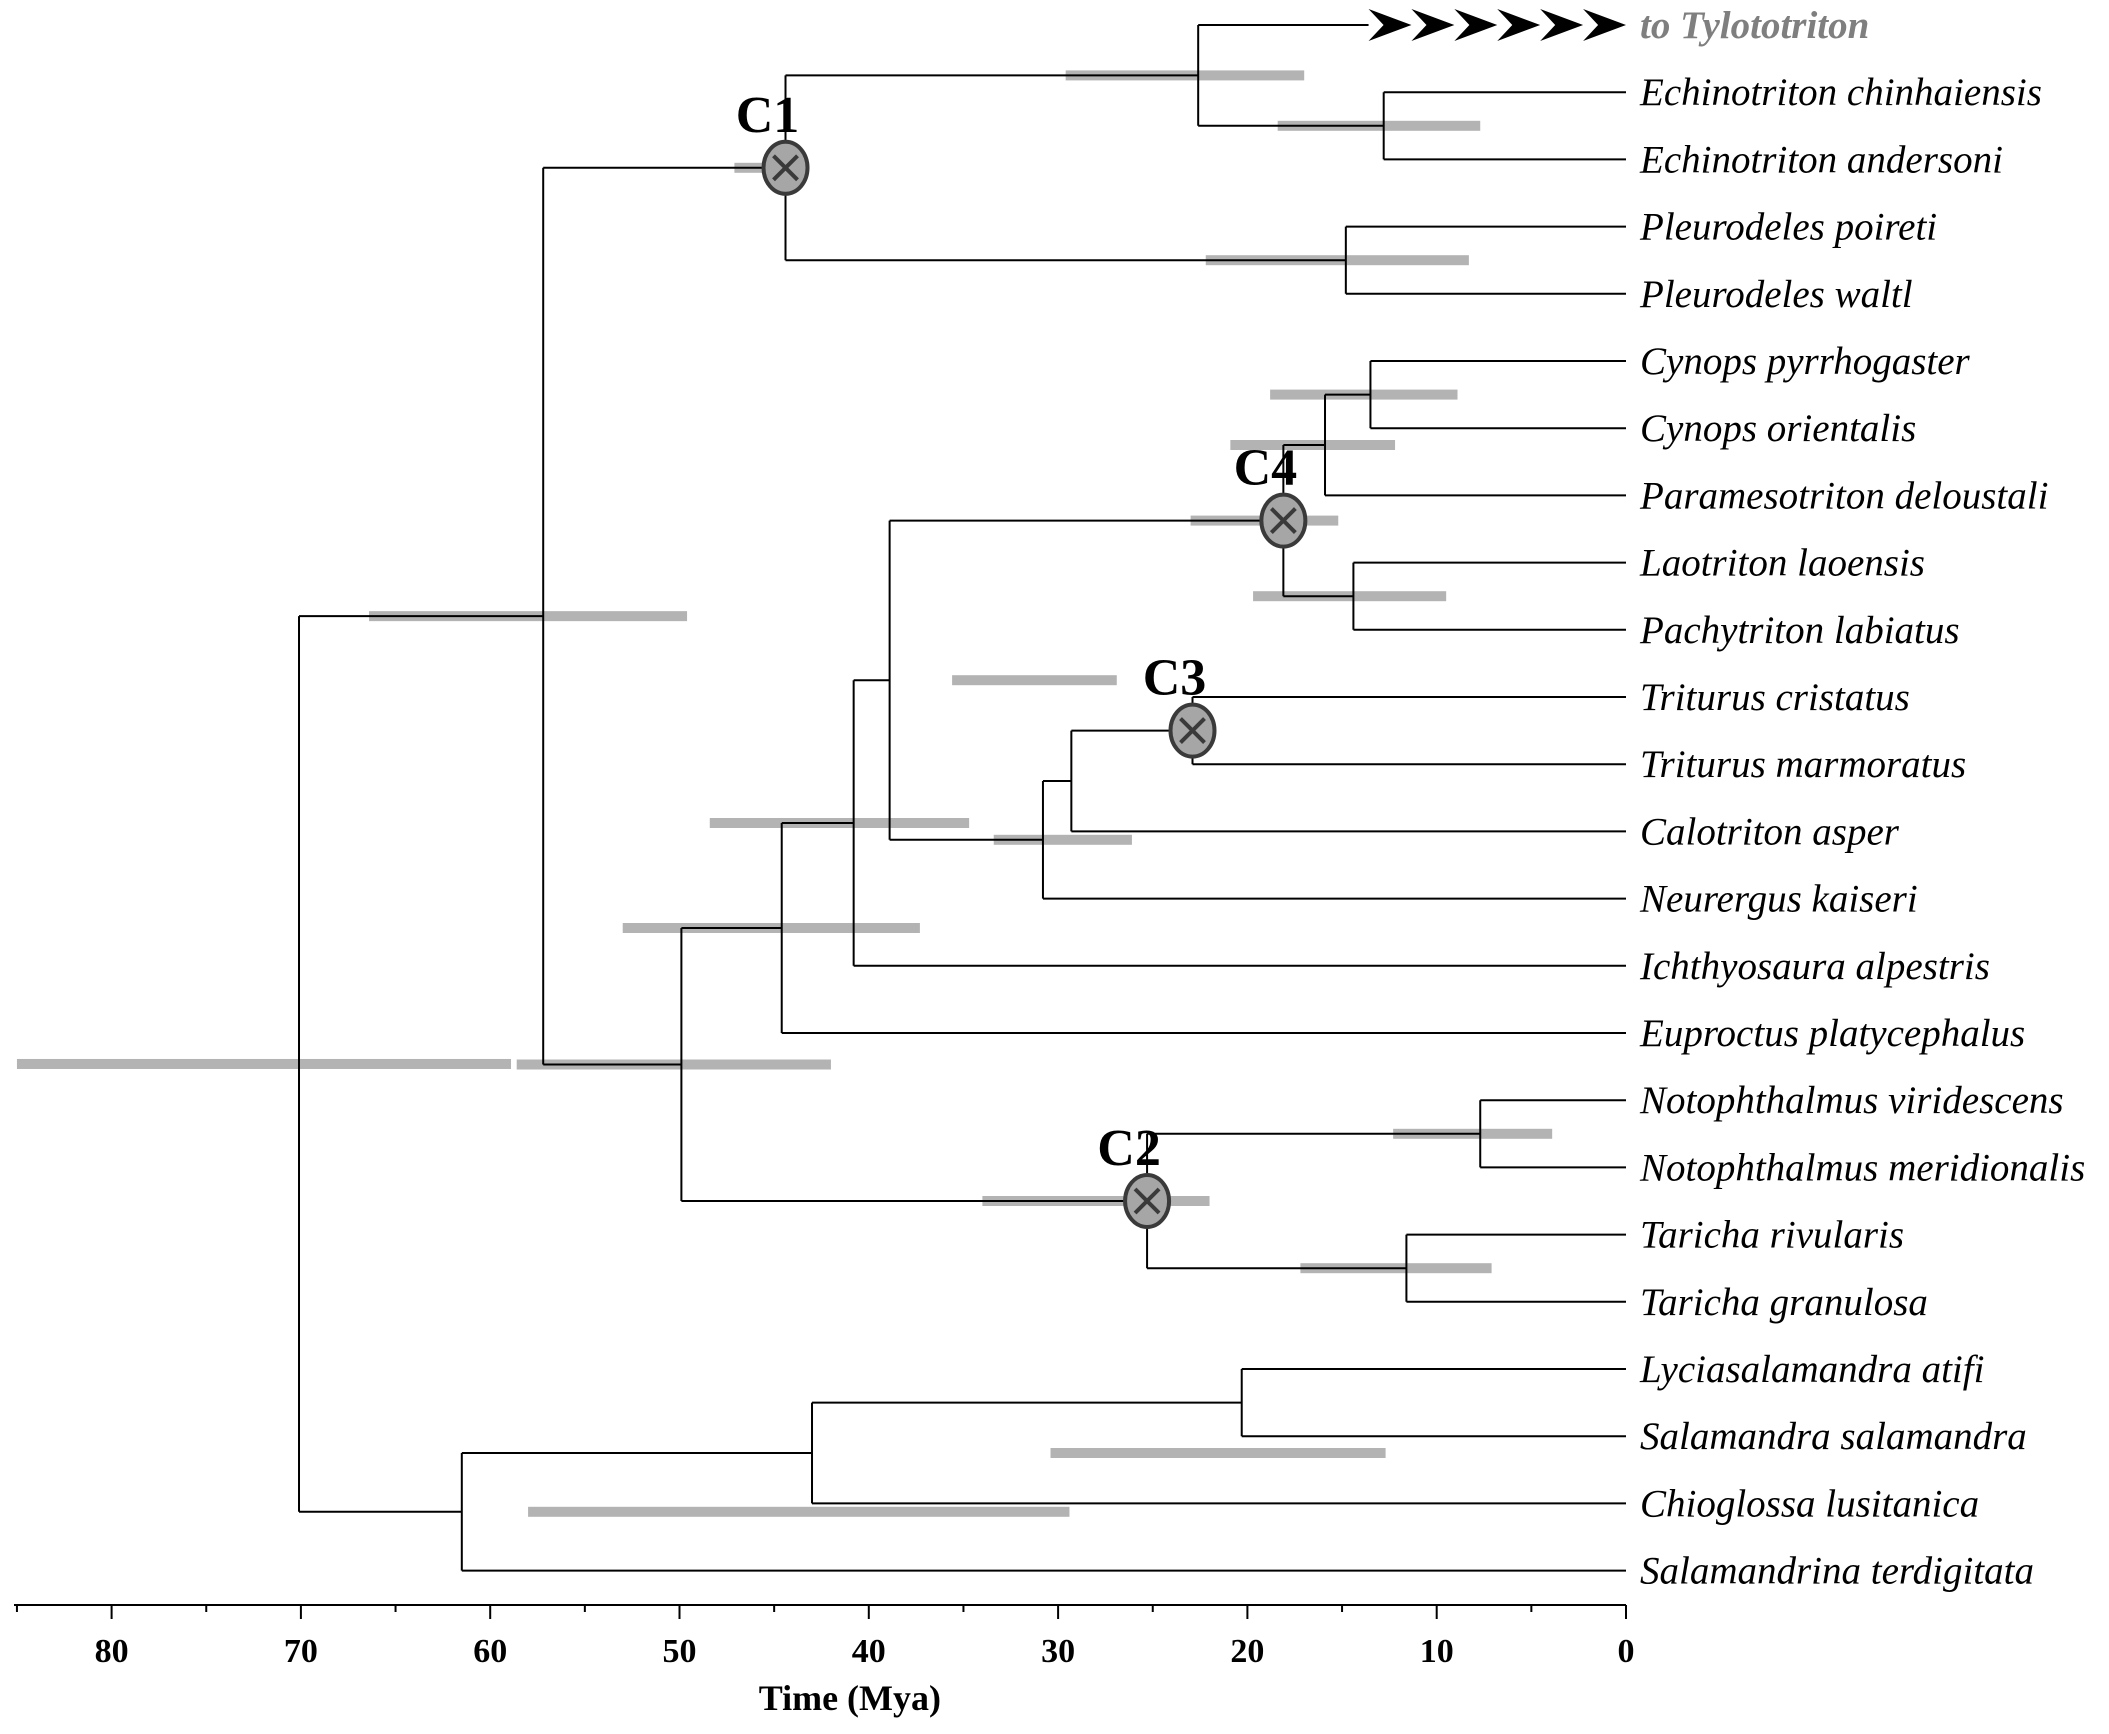  What do you see at coordinates (799, 1511) in the screenshot?
I see `hpd-bar-n_salamandra_group` at bounding box center [799, 1511].